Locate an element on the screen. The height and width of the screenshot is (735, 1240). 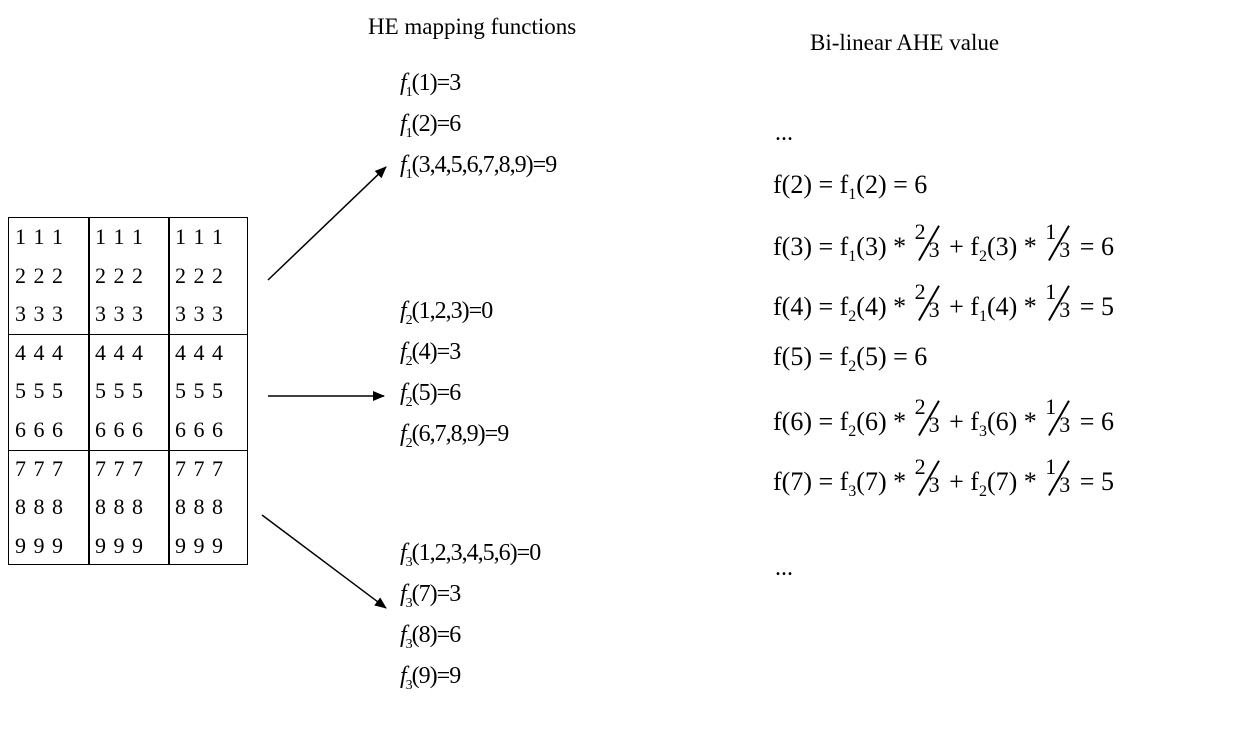
mapping-function: f3(9)=9 is located at coordinates (430, 678).